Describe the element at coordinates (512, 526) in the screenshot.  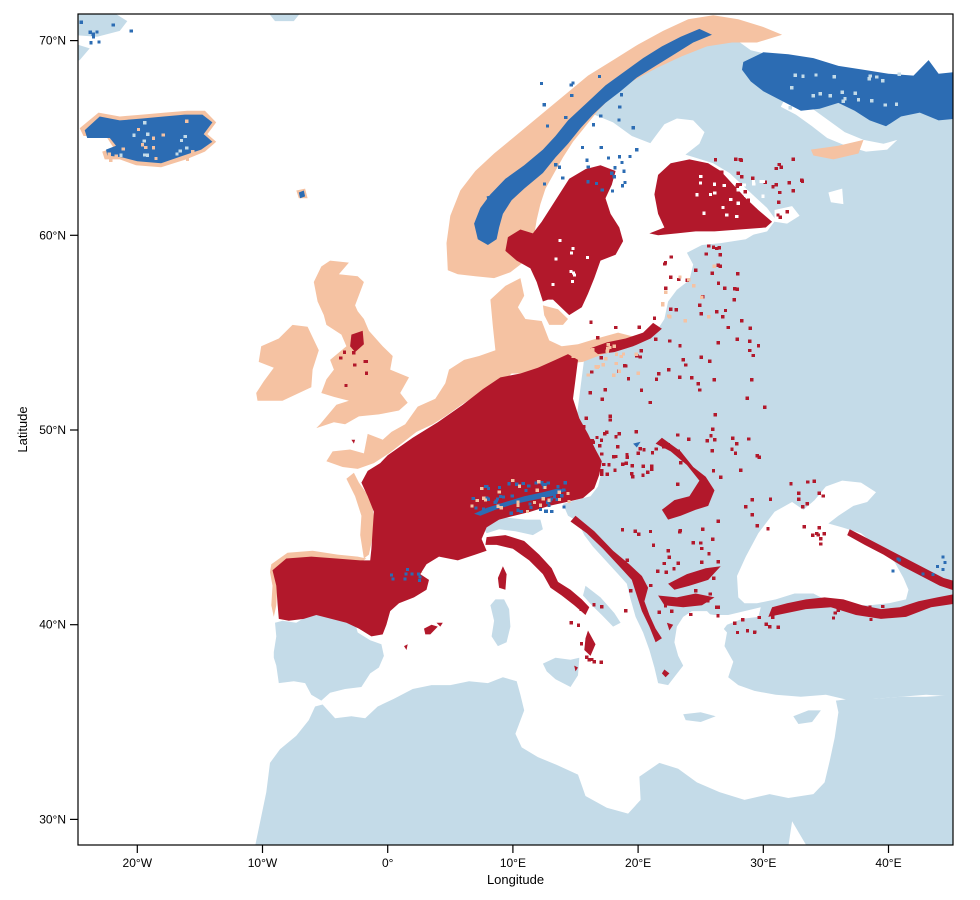
I see `po-valley` at that location.